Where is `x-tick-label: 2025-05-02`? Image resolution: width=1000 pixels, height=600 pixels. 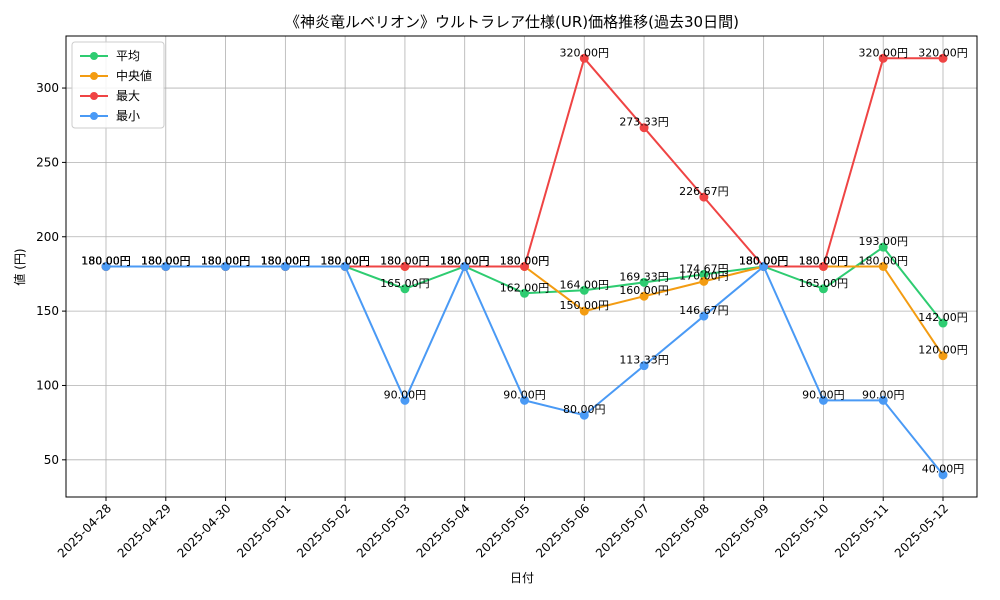
x-tick-label: 2025-05-02 is located at coordinates (323, 530).